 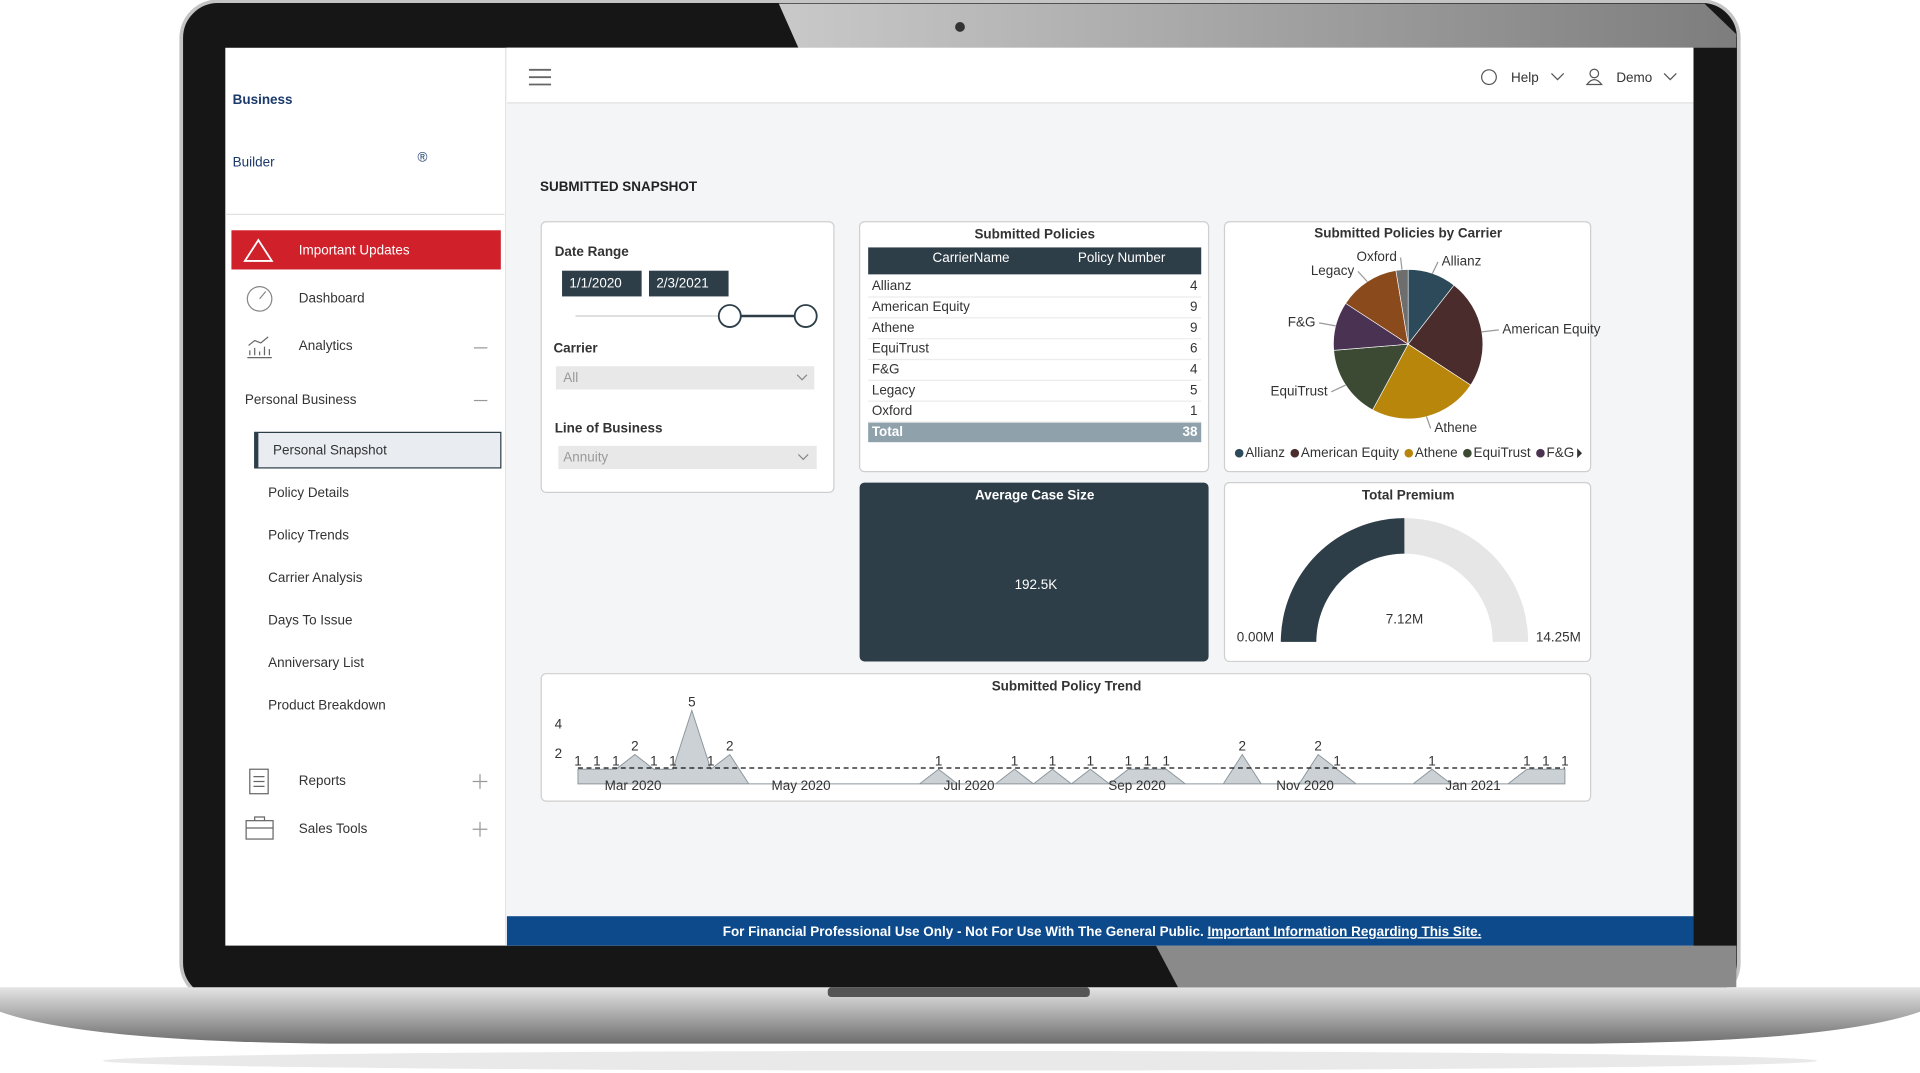 I want to click on legend-next, so click(x=1580, y=453).